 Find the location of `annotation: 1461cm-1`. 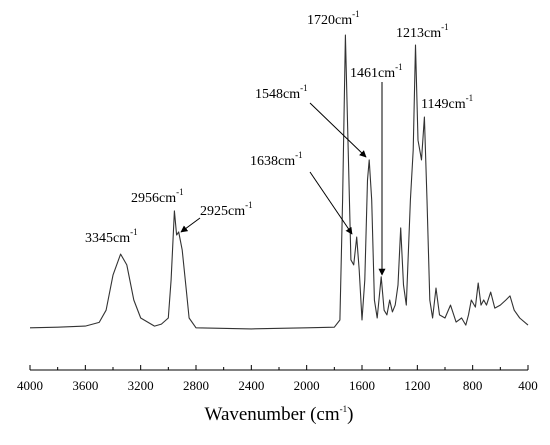

annotation: 1461cm-1 is located at coordinates (376, 71).